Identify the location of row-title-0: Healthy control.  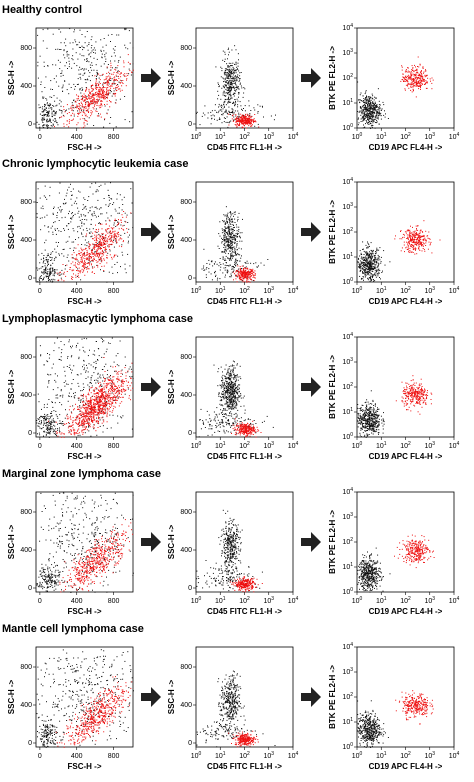
(42, 10).